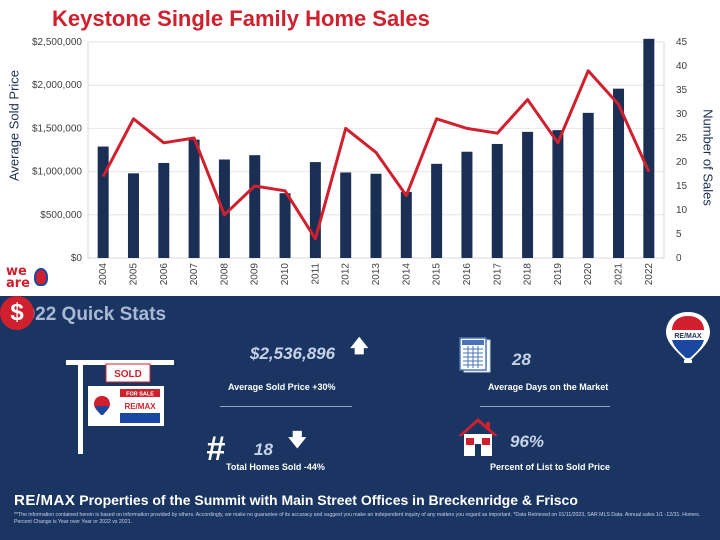 Image resolution: width=720 pixels, height=540 pixels. Describe the element at coordinates (475, 355) in the screenshot. I see `calendar-icon` at that location.